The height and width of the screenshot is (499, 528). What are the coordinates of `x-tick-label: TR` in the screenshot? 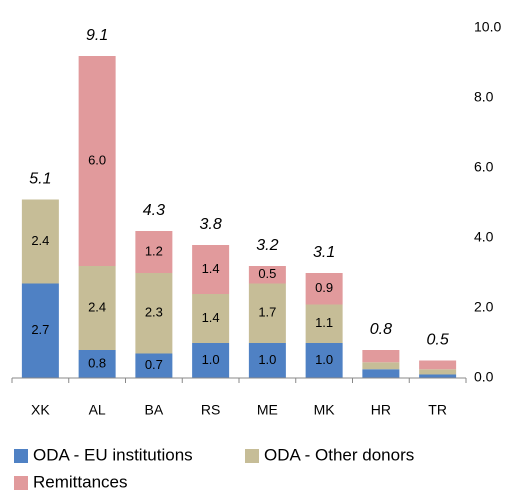 It's located at (437, 410).